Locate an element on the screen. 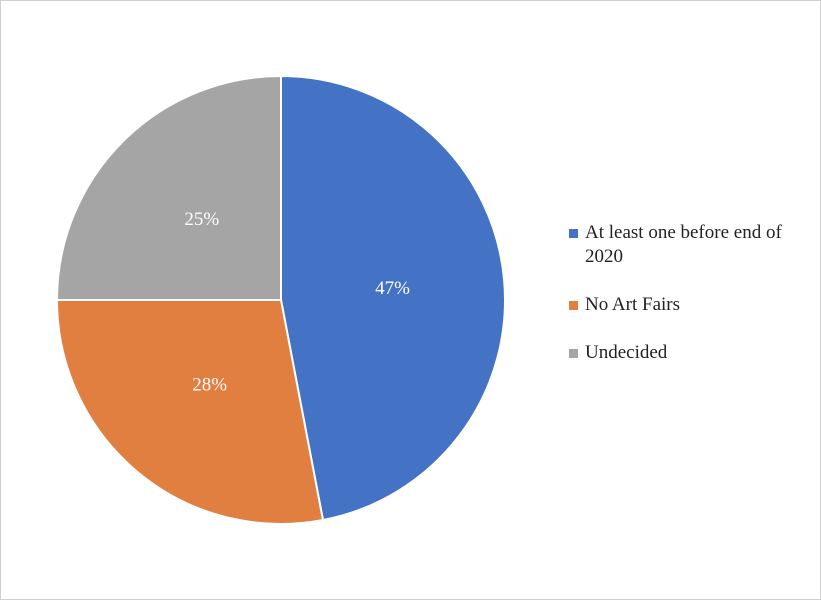 The image size is (821, 600). legend-label: No Art Fairs is located at coordinates (632, 304).